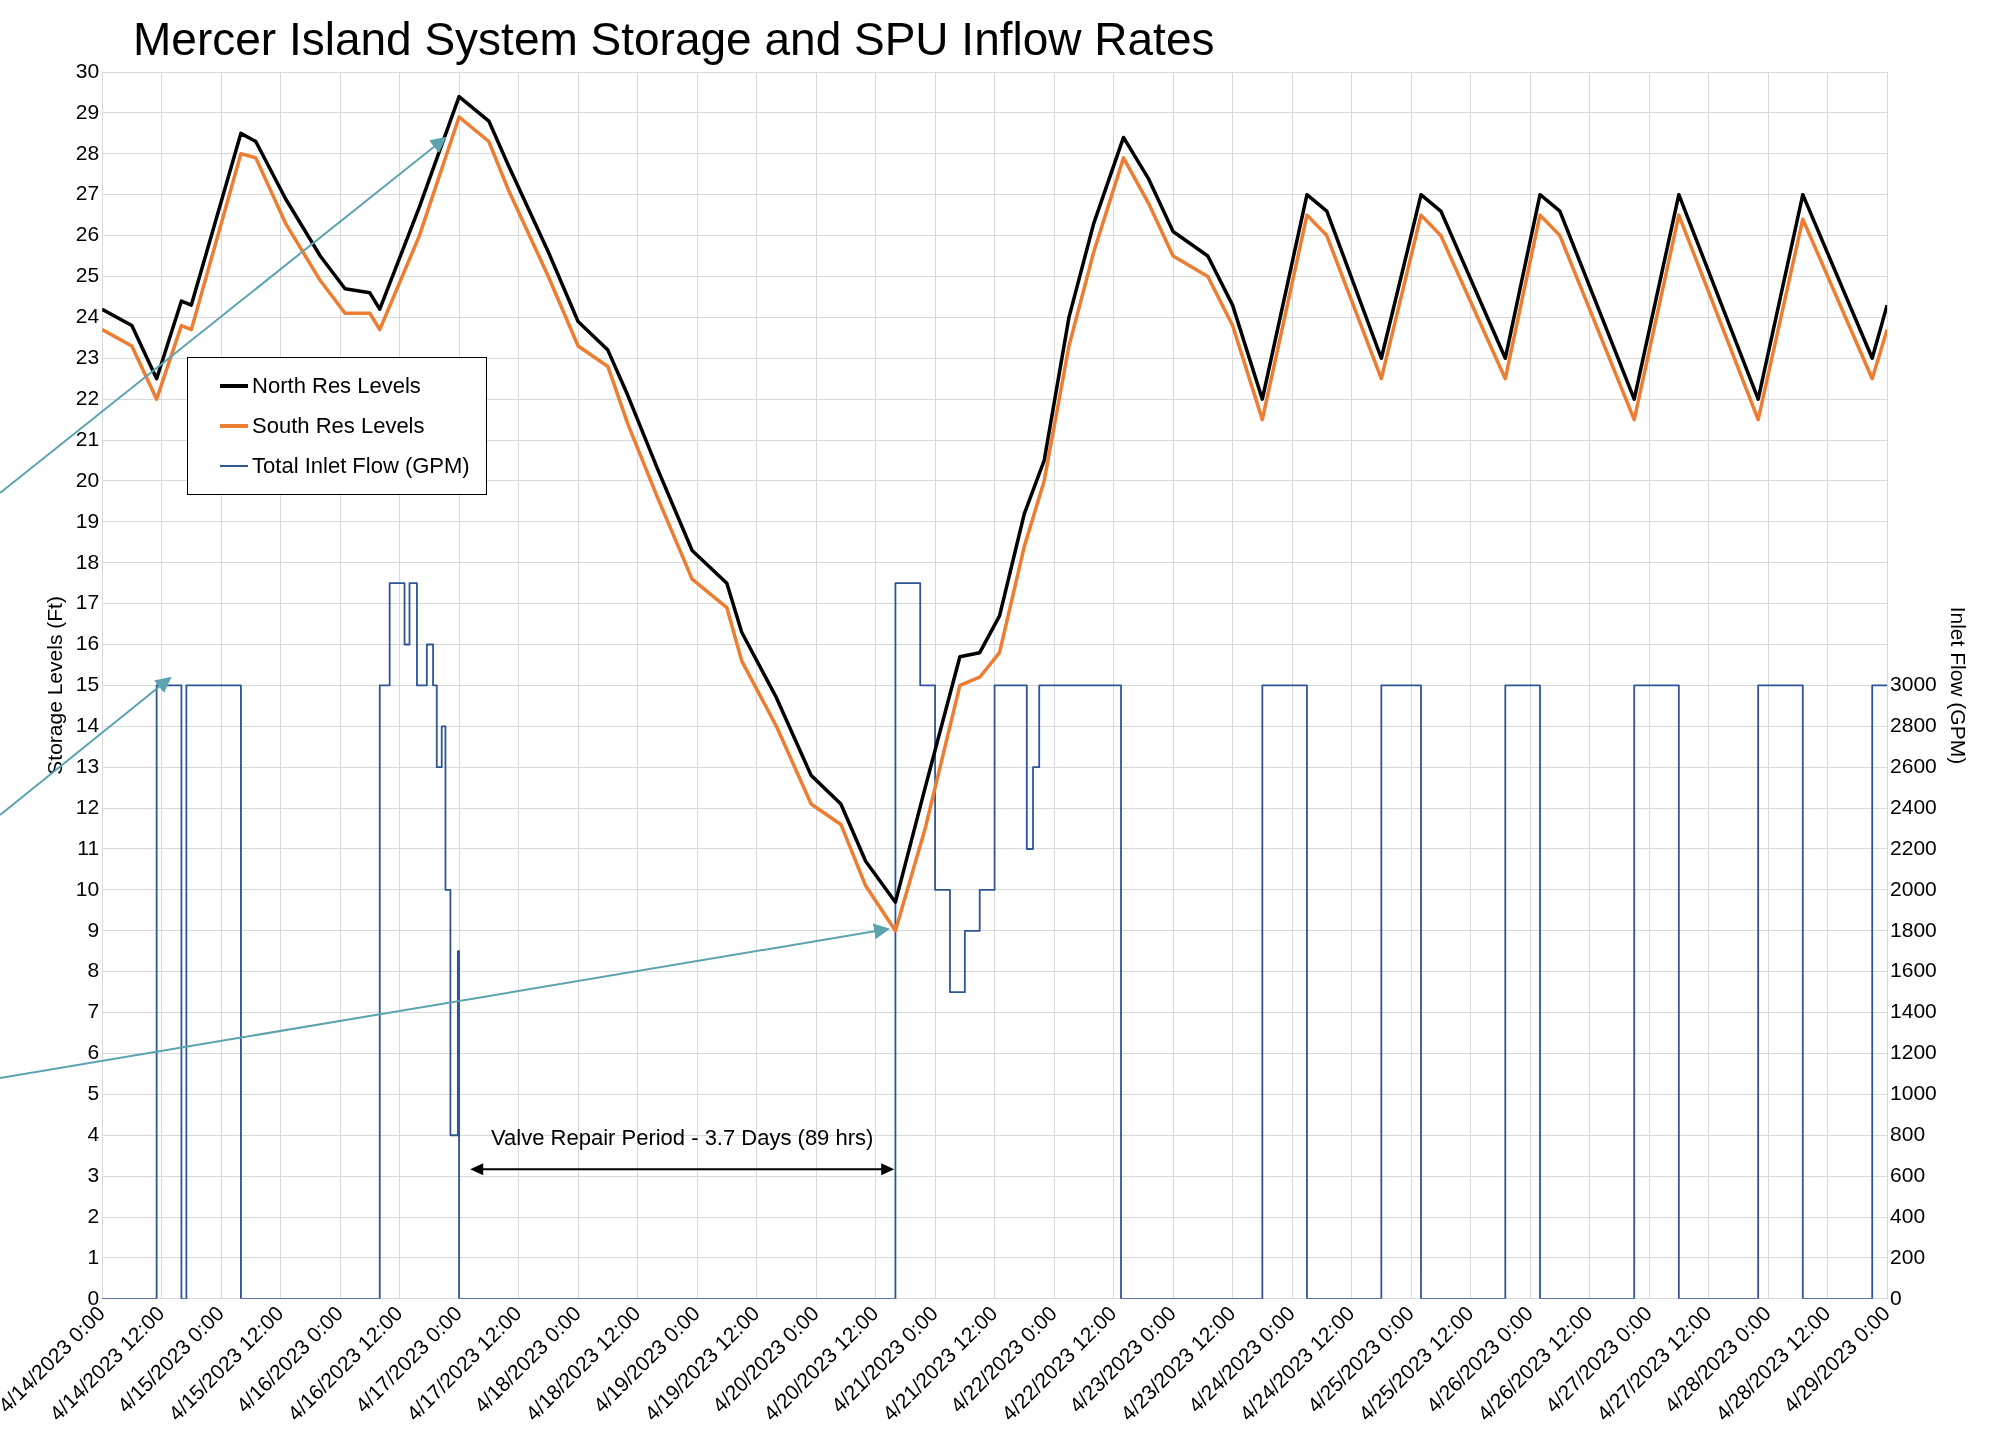 This screenshot has width=1993, height=1440. Describe the element at coordinates (1908, 1134) in the screenshot. I see `y2-tick-label: 800` at that location.